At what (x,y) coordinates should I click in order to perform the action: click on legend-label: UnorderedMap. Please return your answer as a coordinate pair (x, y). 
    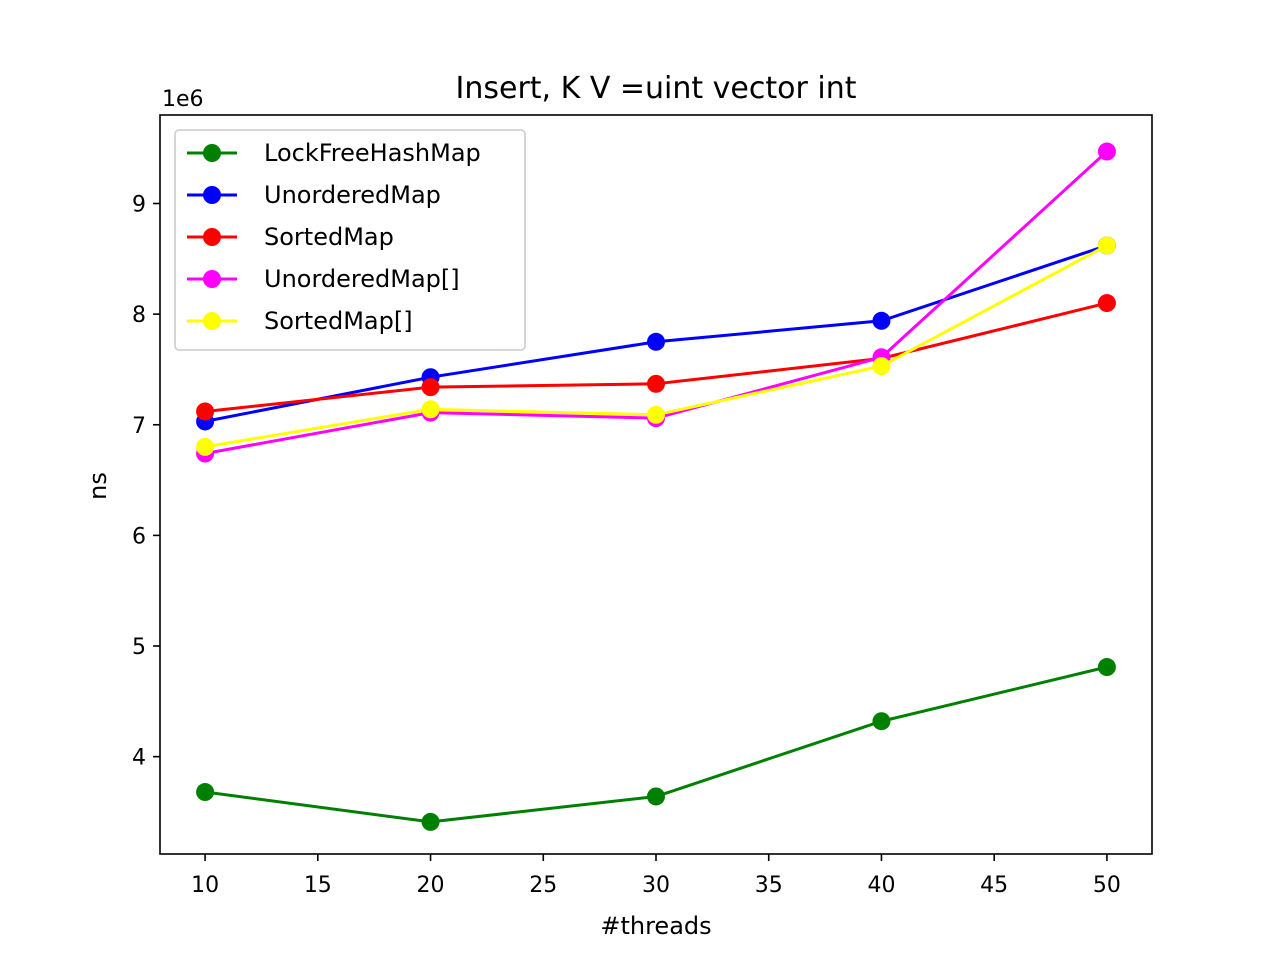
    Looking at the image, I should click on (352, 195).